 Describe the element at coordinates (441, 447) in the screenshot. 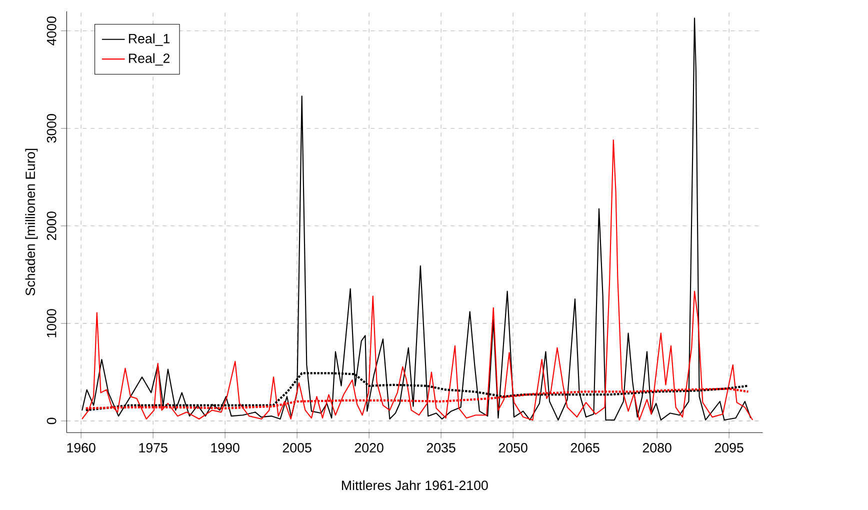

I see `x-tick-label: 2035` at that location.